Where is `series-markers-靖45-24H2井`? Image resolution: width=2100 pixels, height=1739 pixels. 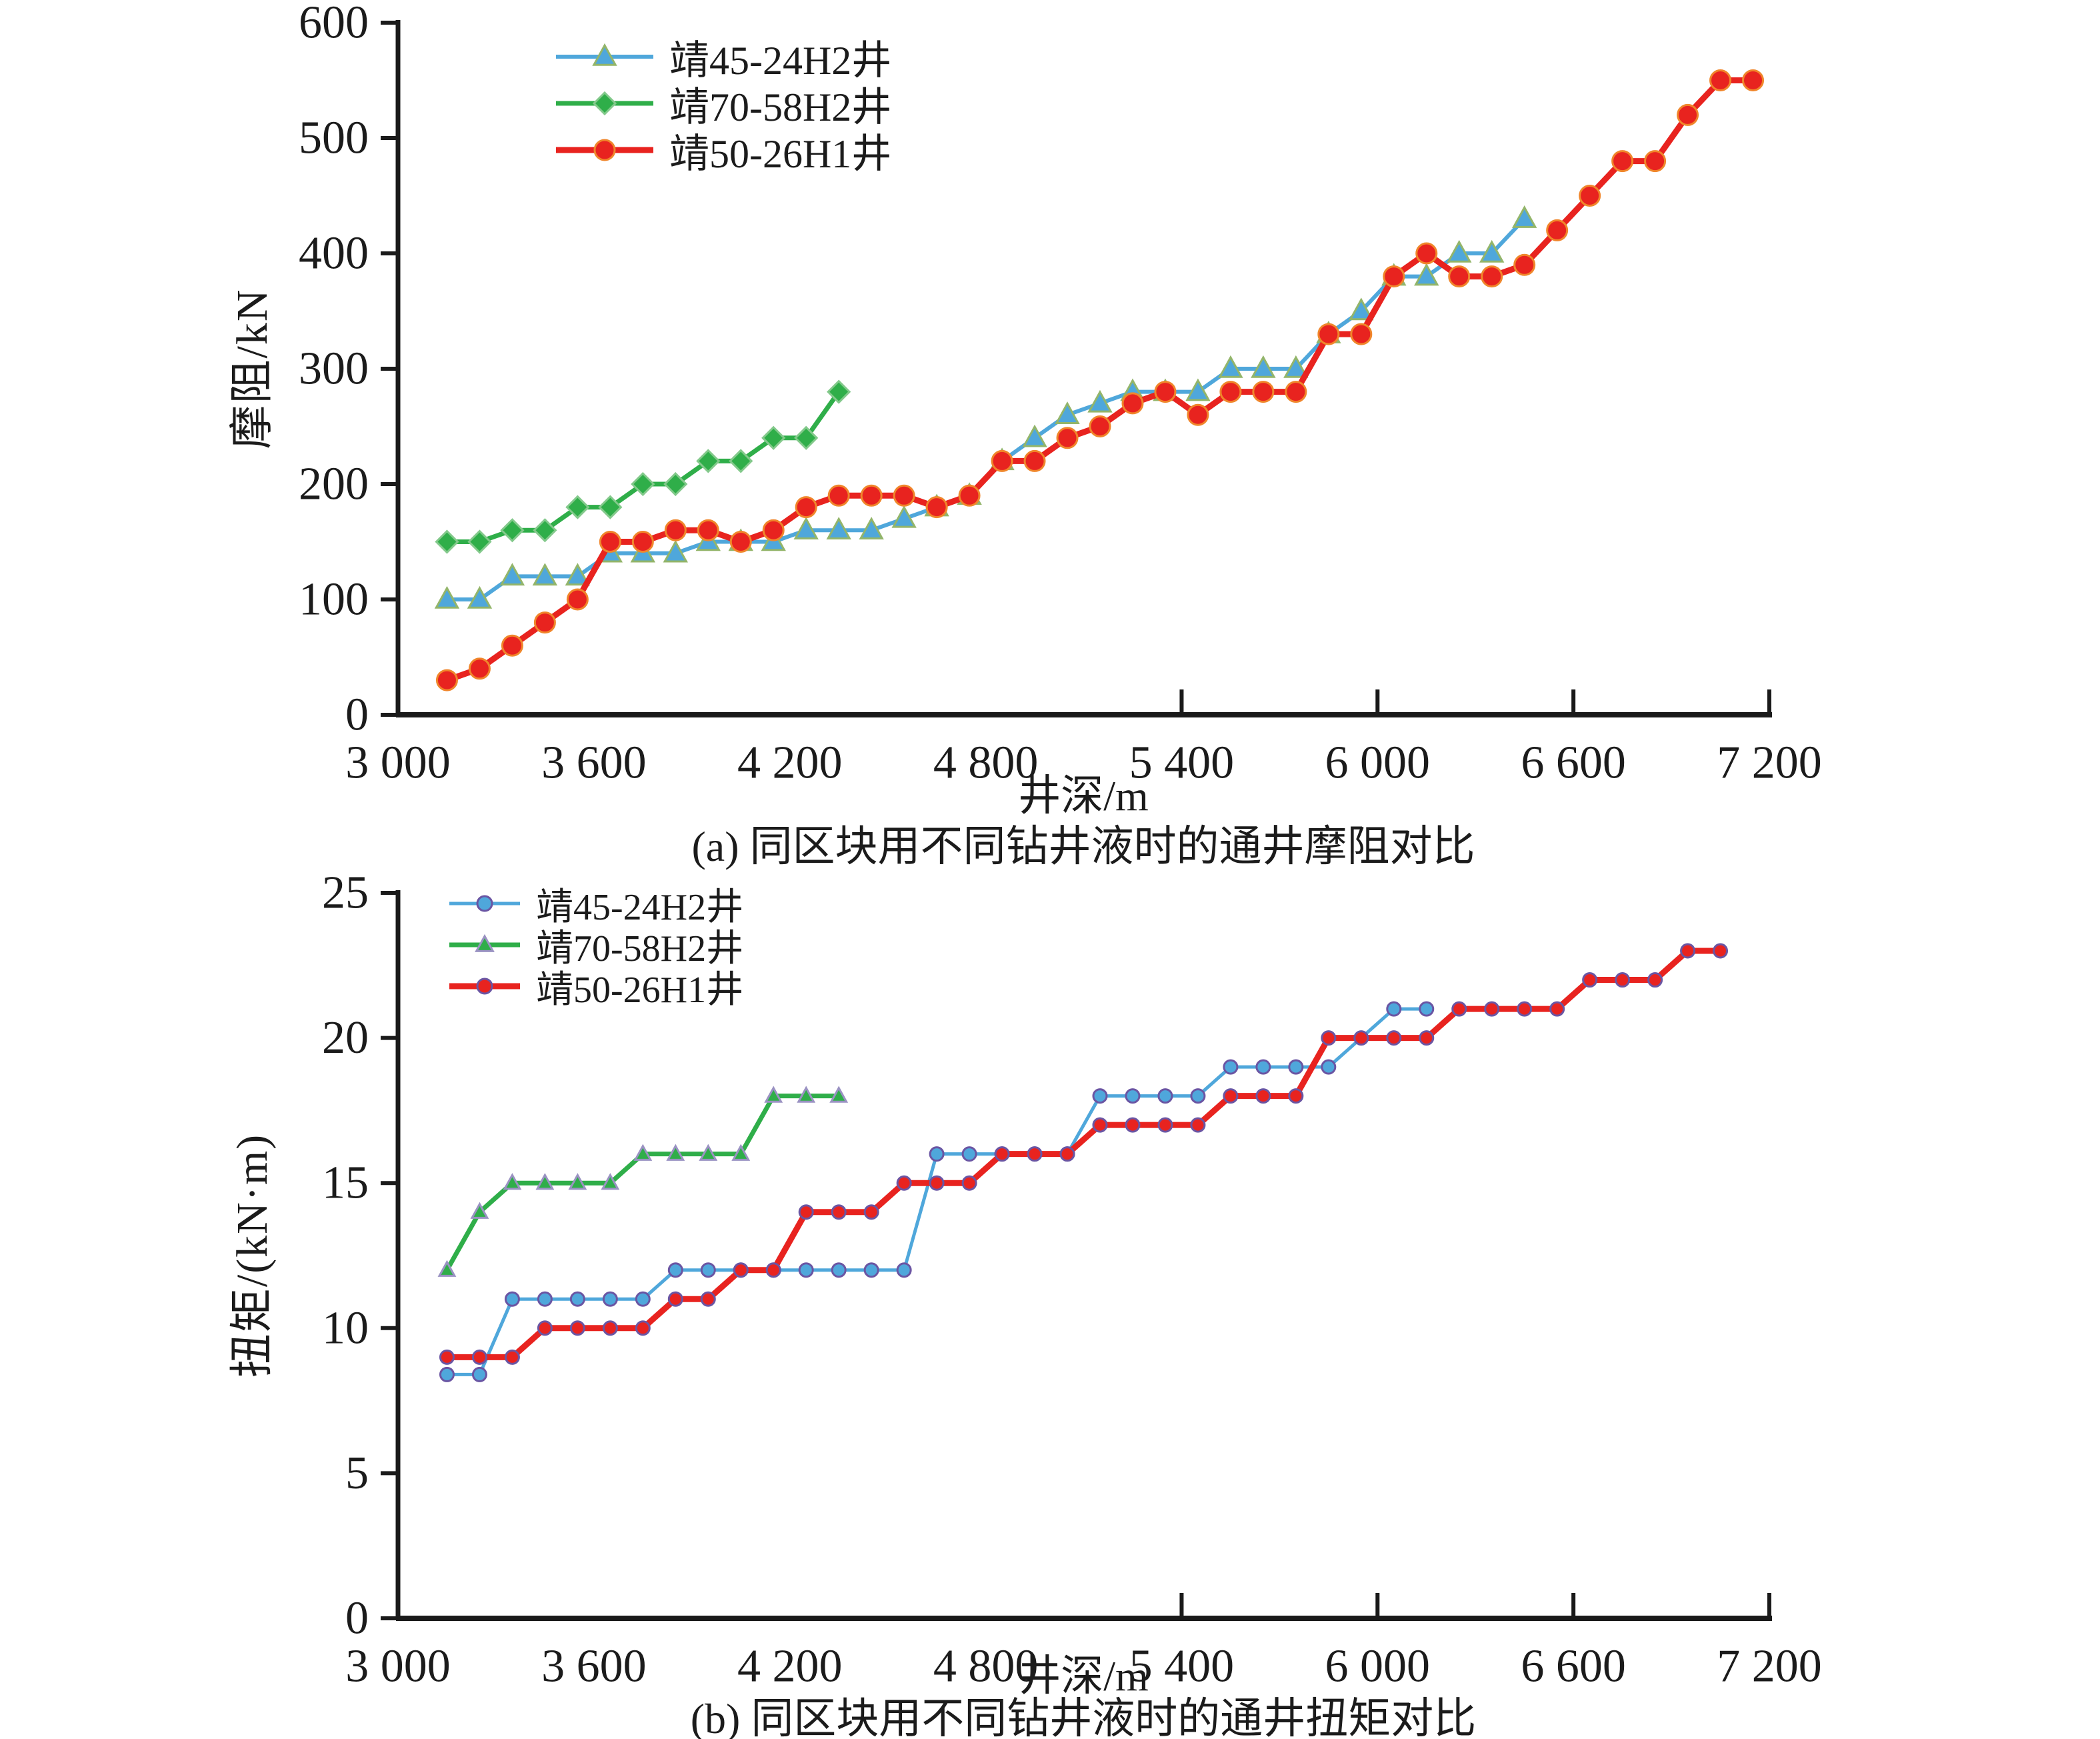 series-markers-靖45-24H2井 is located at coordinates (937, 1191).